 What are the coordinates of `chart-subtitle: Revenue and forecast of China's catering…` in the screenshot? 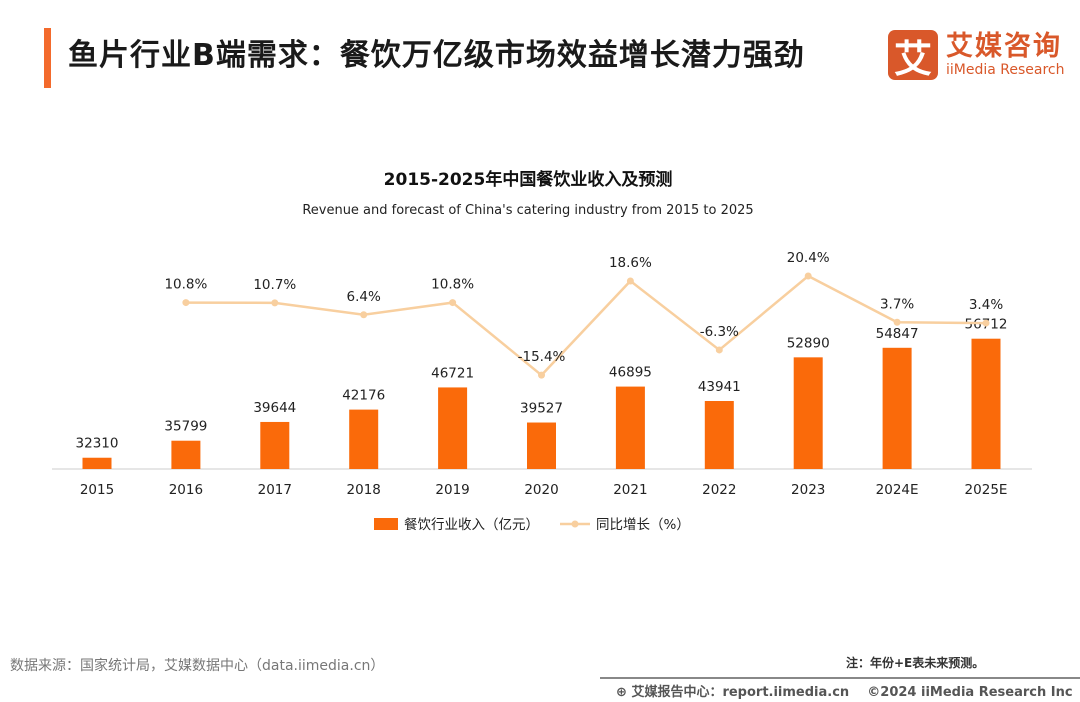 It's located at (527, 210).